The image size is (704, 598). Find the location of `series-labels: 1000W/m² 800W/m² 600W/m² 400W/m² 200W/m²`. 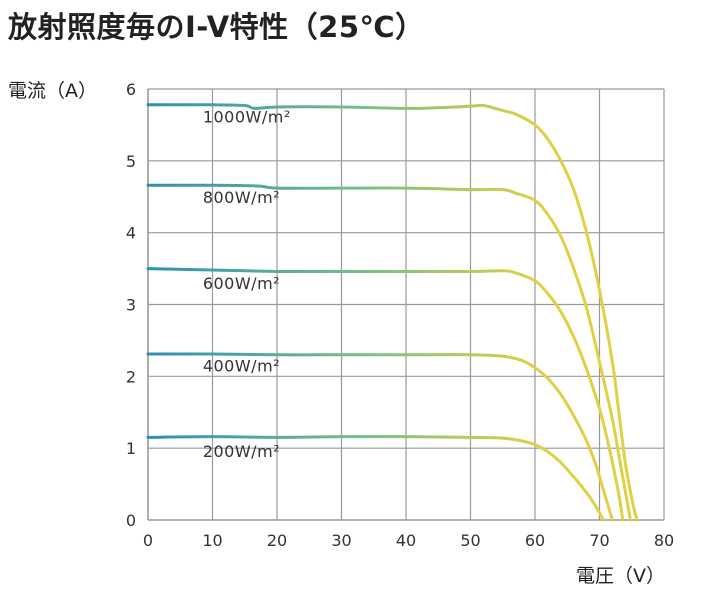

series-labels: 1000W/m² 800W/m² 600W/m² 400W/m² 200W/m² is located at coordinates (247, 284).